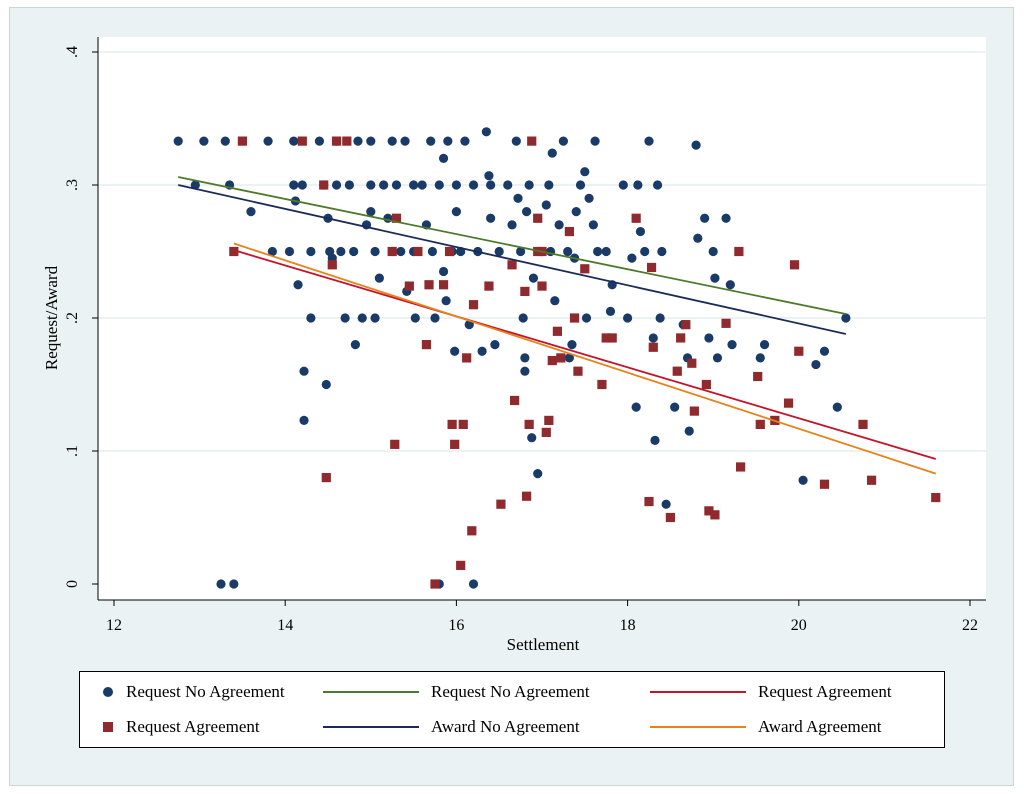 This screenshot has width=1024, height=794. Describe the element at coordinates (72, 185) in the screenshot. I see `y-tick-label: .3` at that location.